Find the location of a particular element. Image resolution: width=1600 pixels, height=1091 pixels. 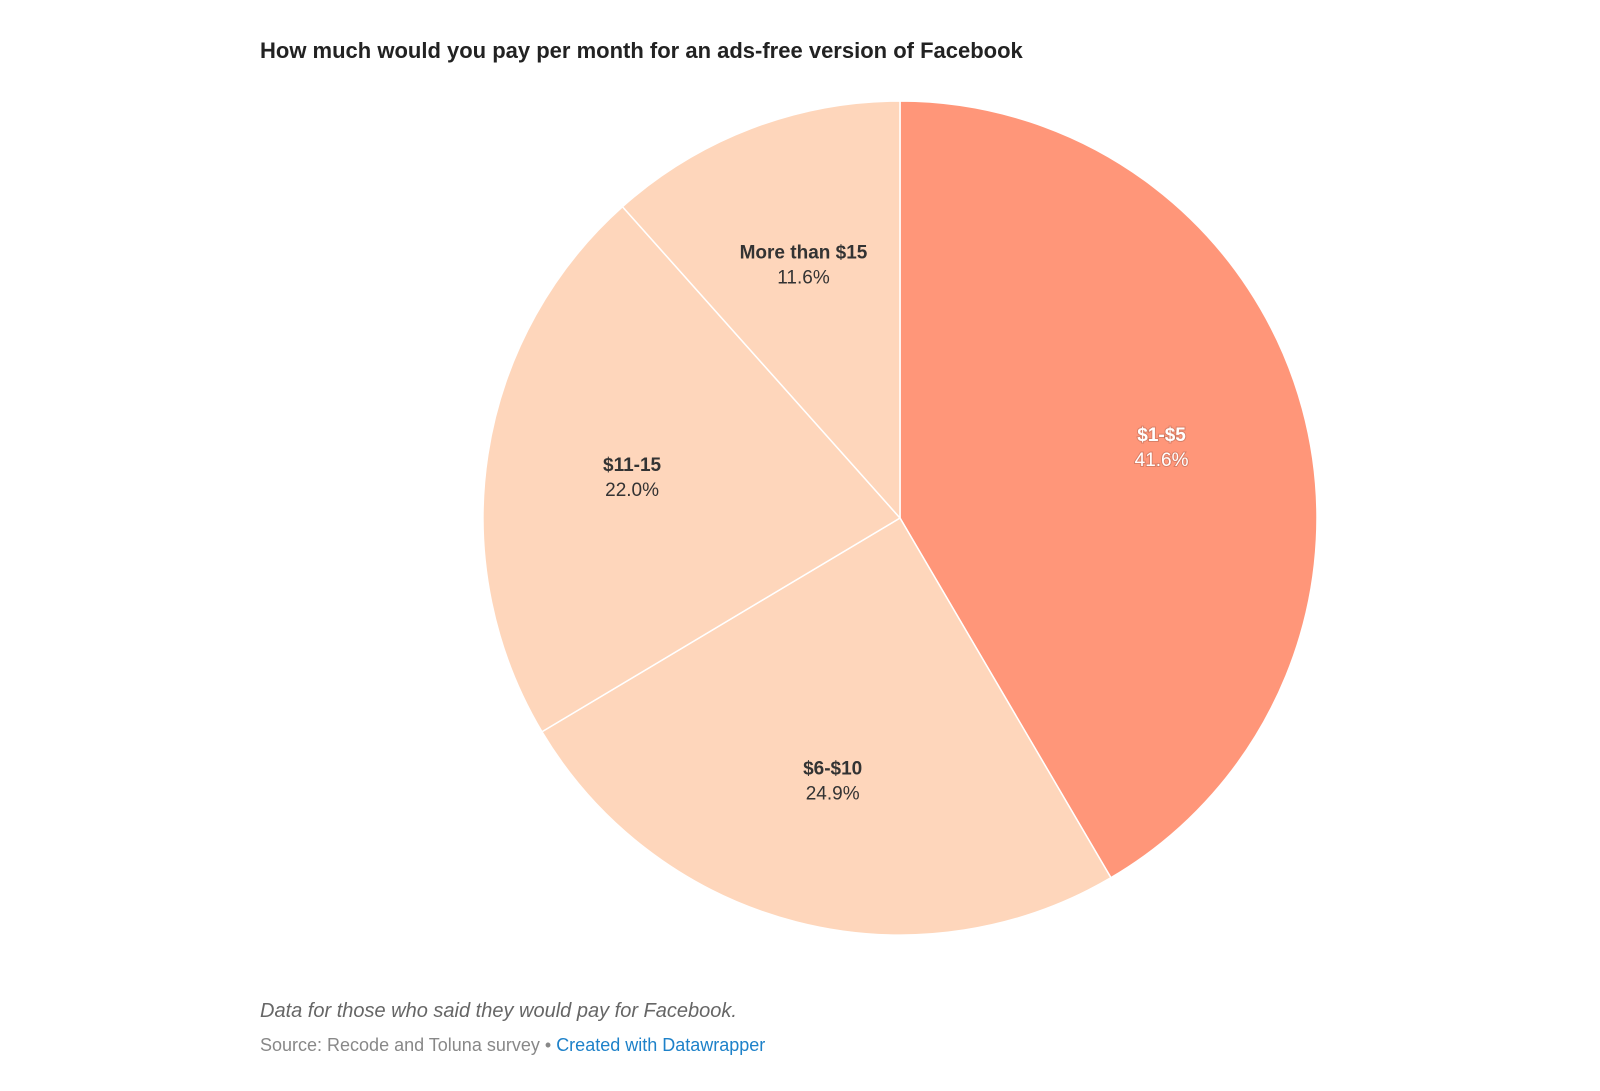

slice-label: More than $15 is located at coordinates (804, 253).